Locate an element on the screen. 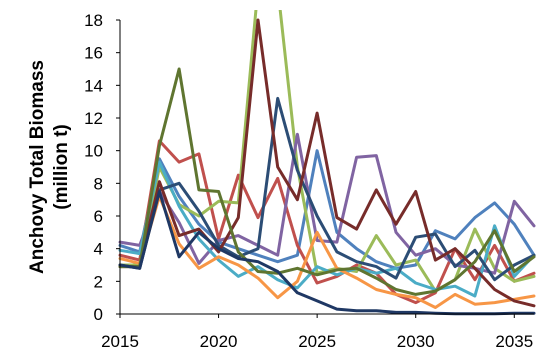  y-tick-label: 6 is located at coordinates (98, 216).